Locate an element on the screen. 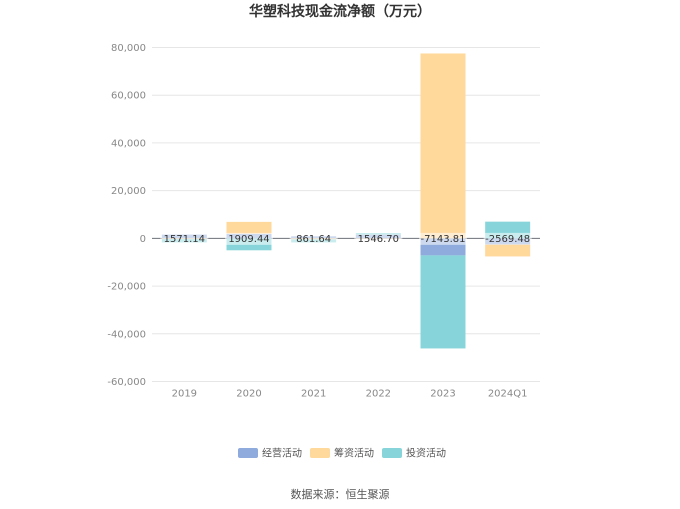  x-tick-label: 2021 is located at coordinates (313, 394).